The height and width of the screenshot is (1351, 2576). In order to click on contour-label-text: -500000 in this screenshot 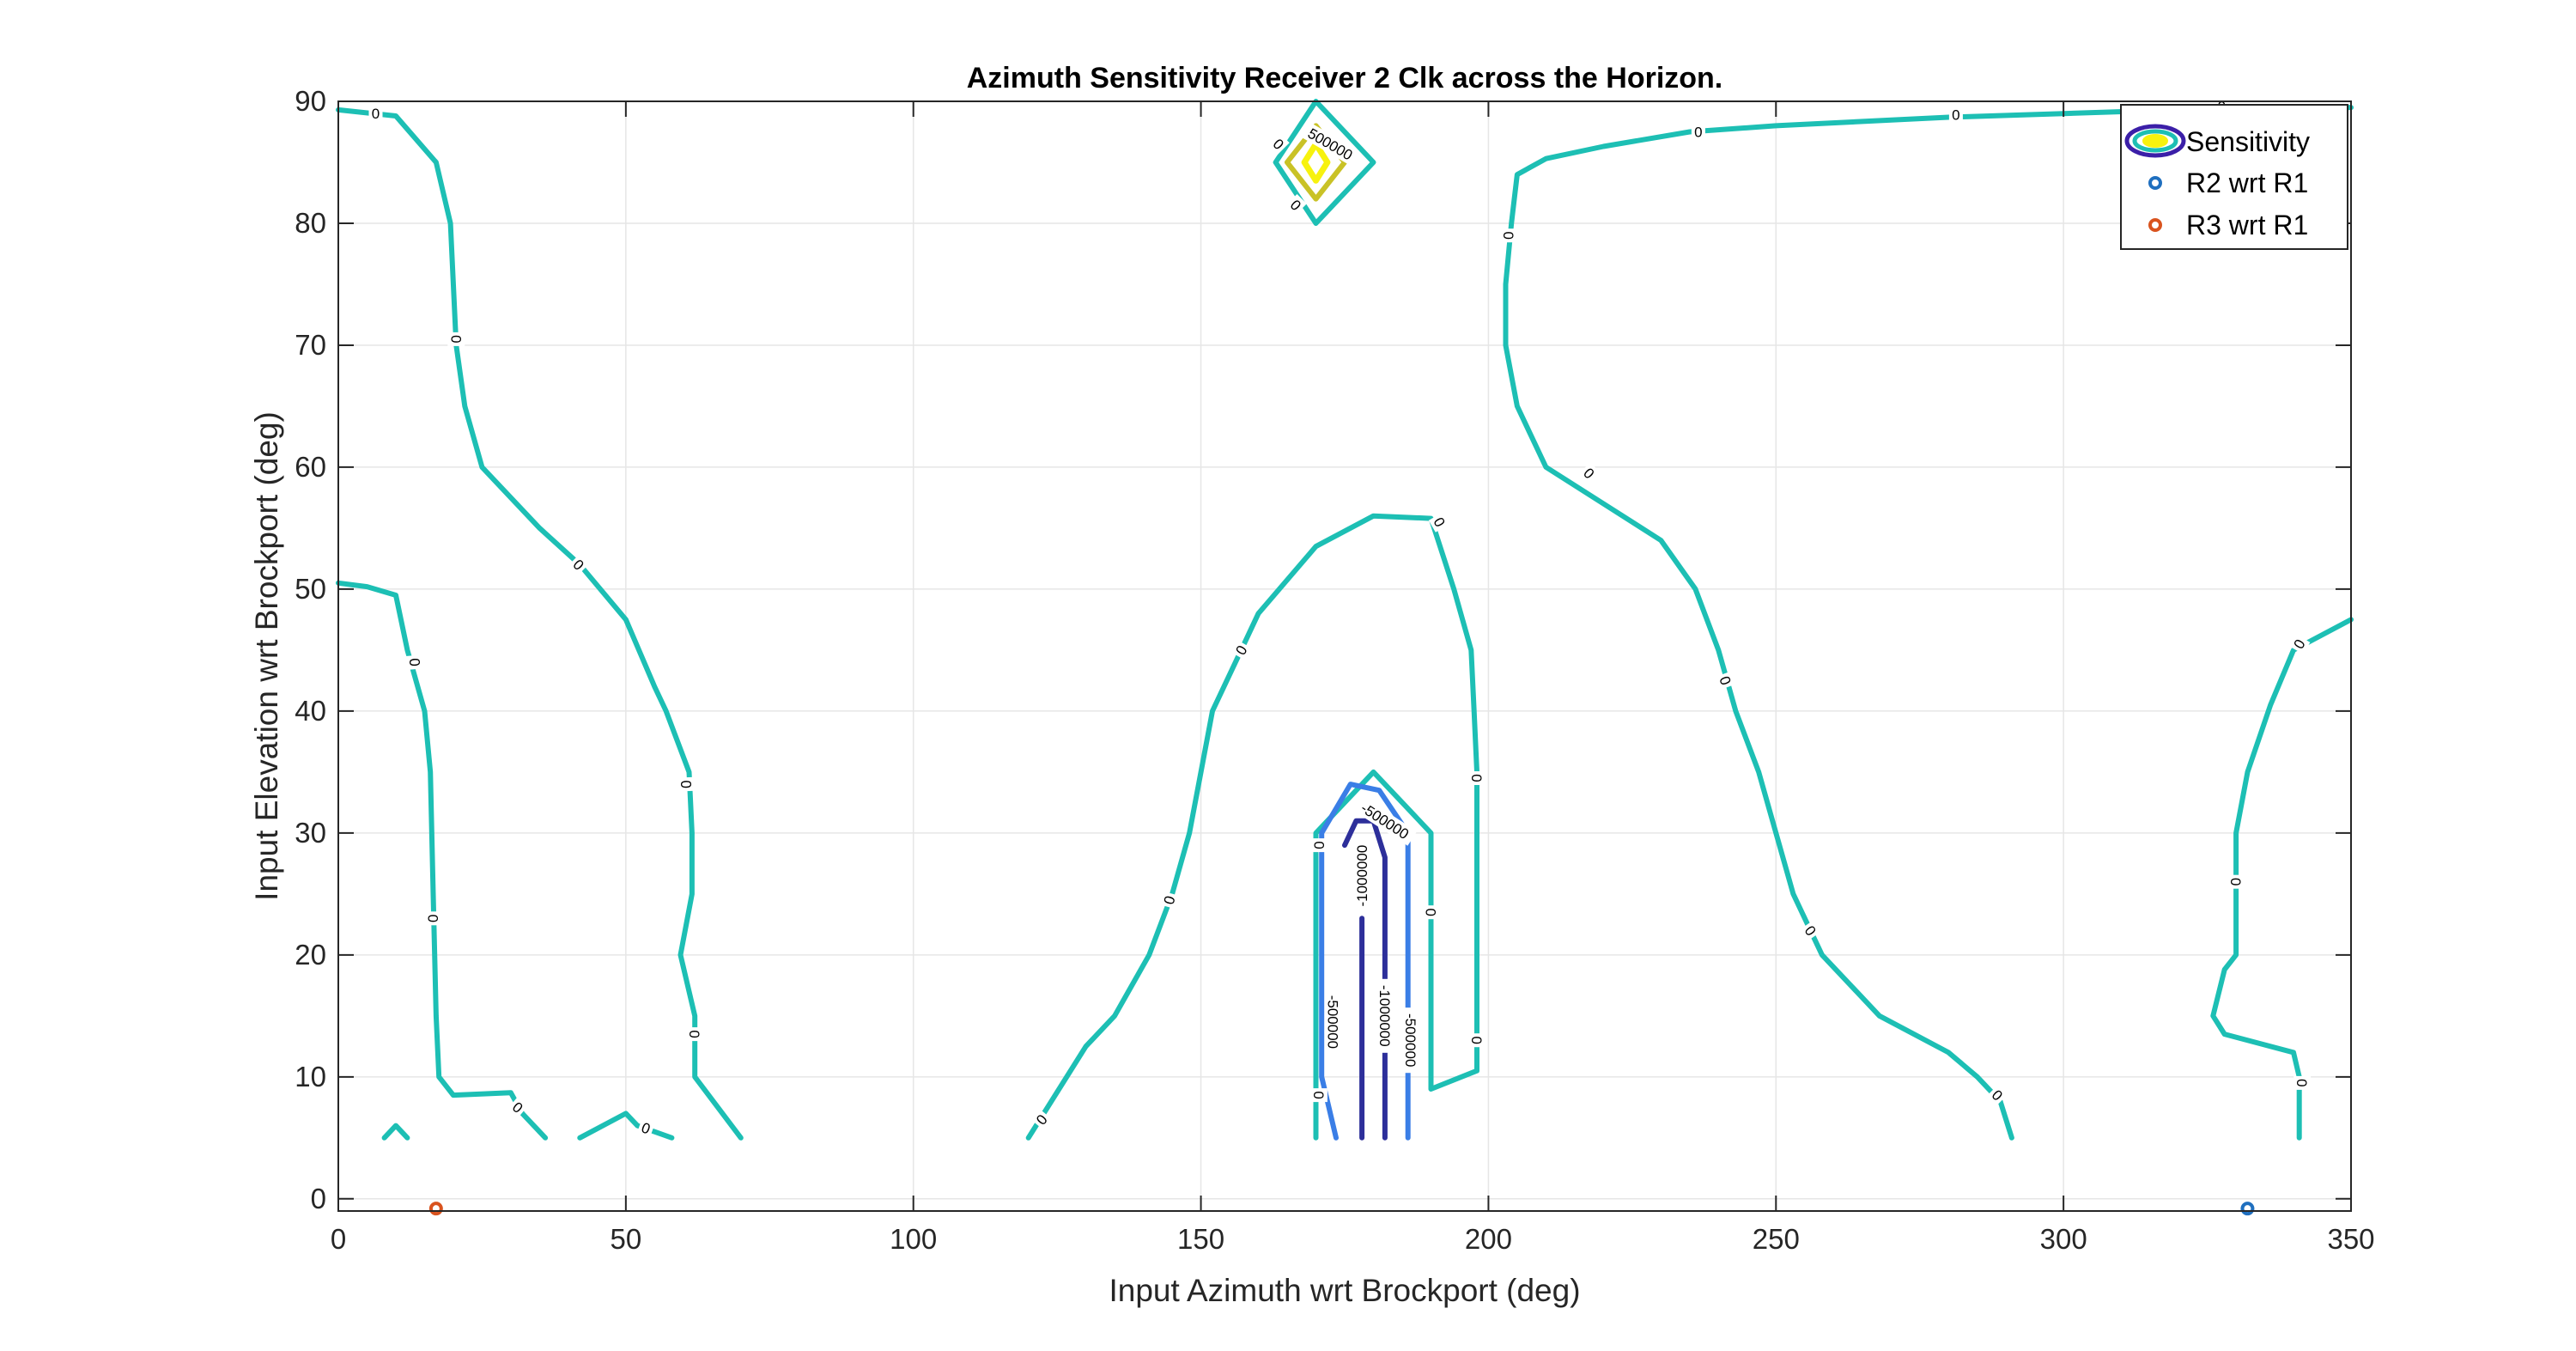, I will do `click(1411, 1040)`.